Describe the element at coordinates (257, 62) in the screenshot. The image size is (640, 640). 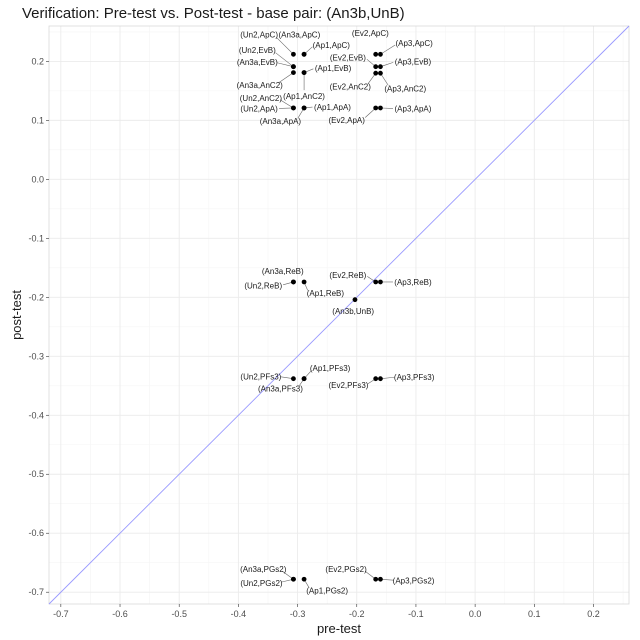
I see `point-label: (An3a,EvB)` at that location.